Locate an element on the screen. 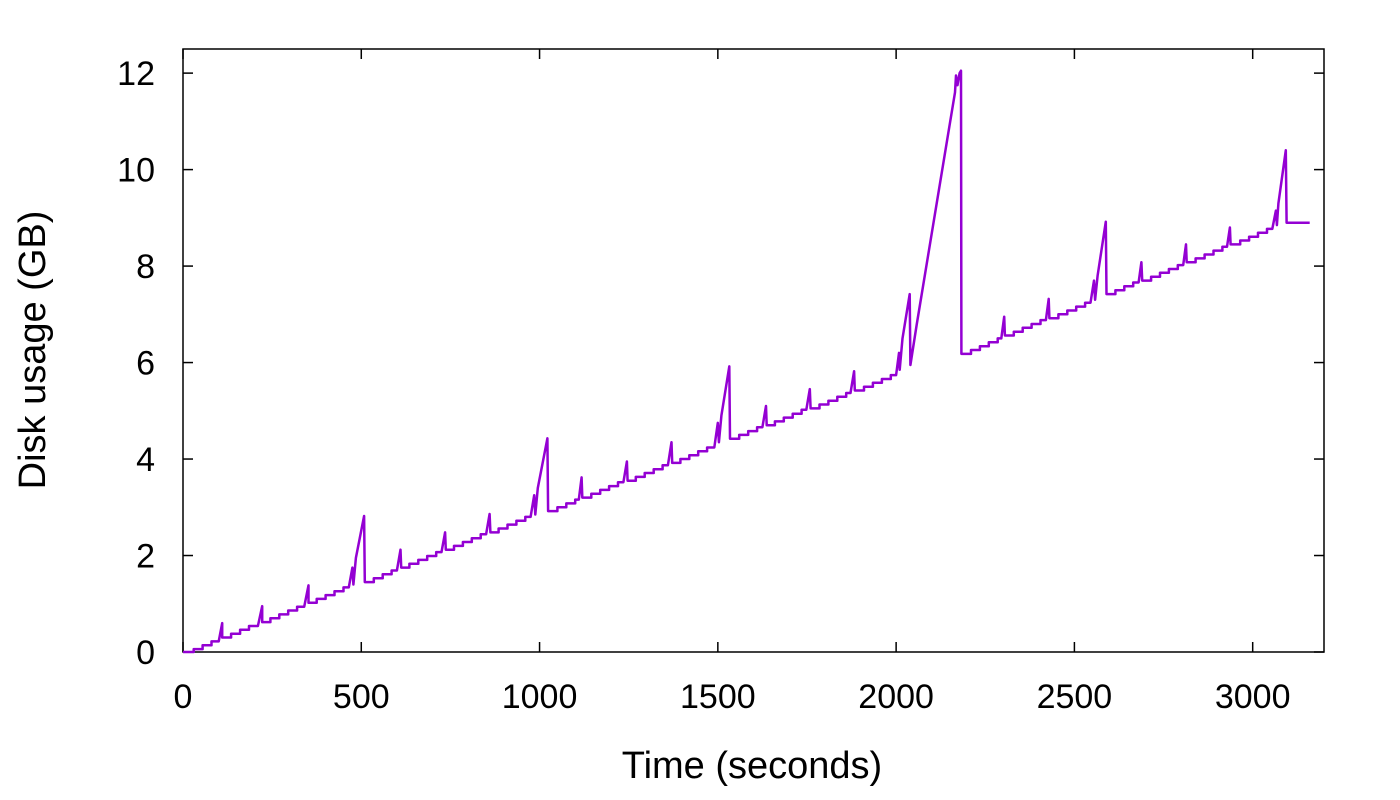 The height and width of the screenshot is (800, 1400). x-tick-label: 1500 is located at coordinates (718, 697).